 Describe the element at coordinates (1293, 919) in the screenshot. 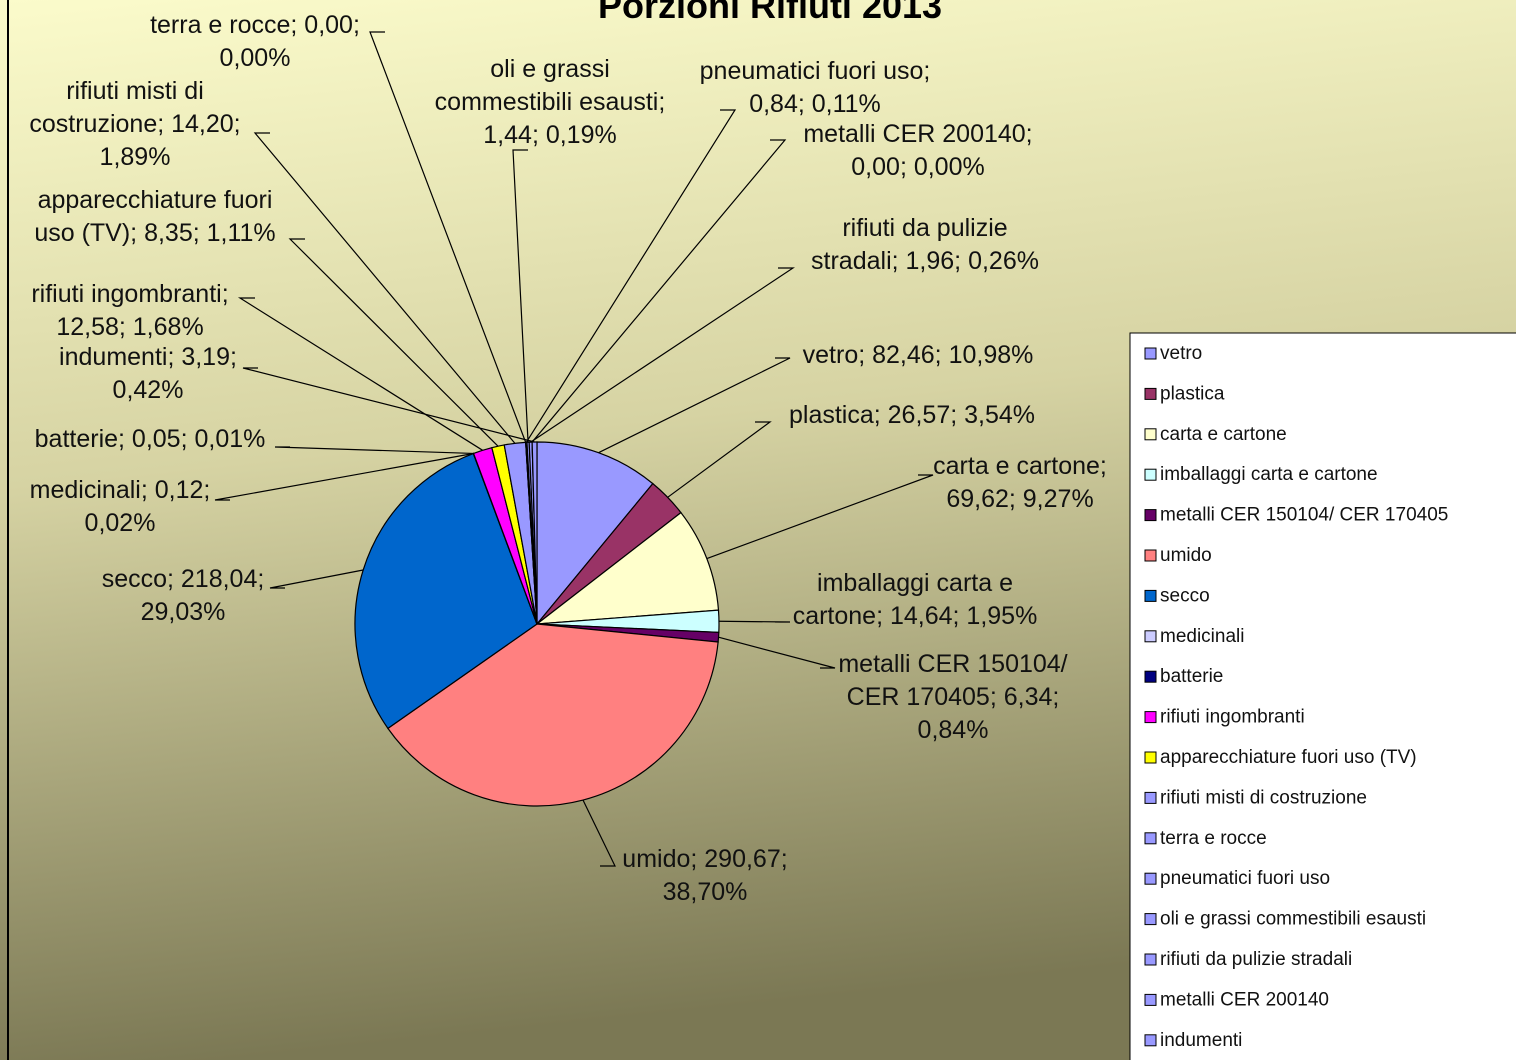

I see `legend-label: oli e grassi commestibili esausti` at that location.